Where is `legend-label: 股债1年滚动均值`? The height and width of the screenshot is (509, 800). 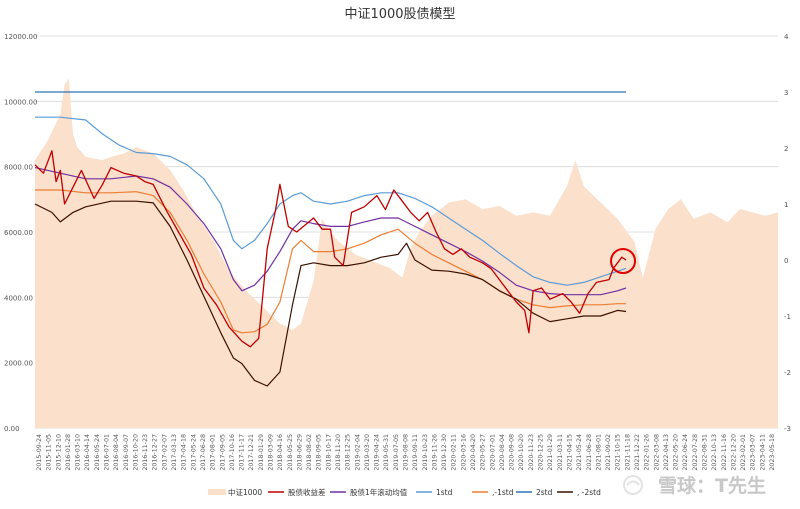 legend-label: 股债1年滚动均值 is located at coordinates (379, 492).